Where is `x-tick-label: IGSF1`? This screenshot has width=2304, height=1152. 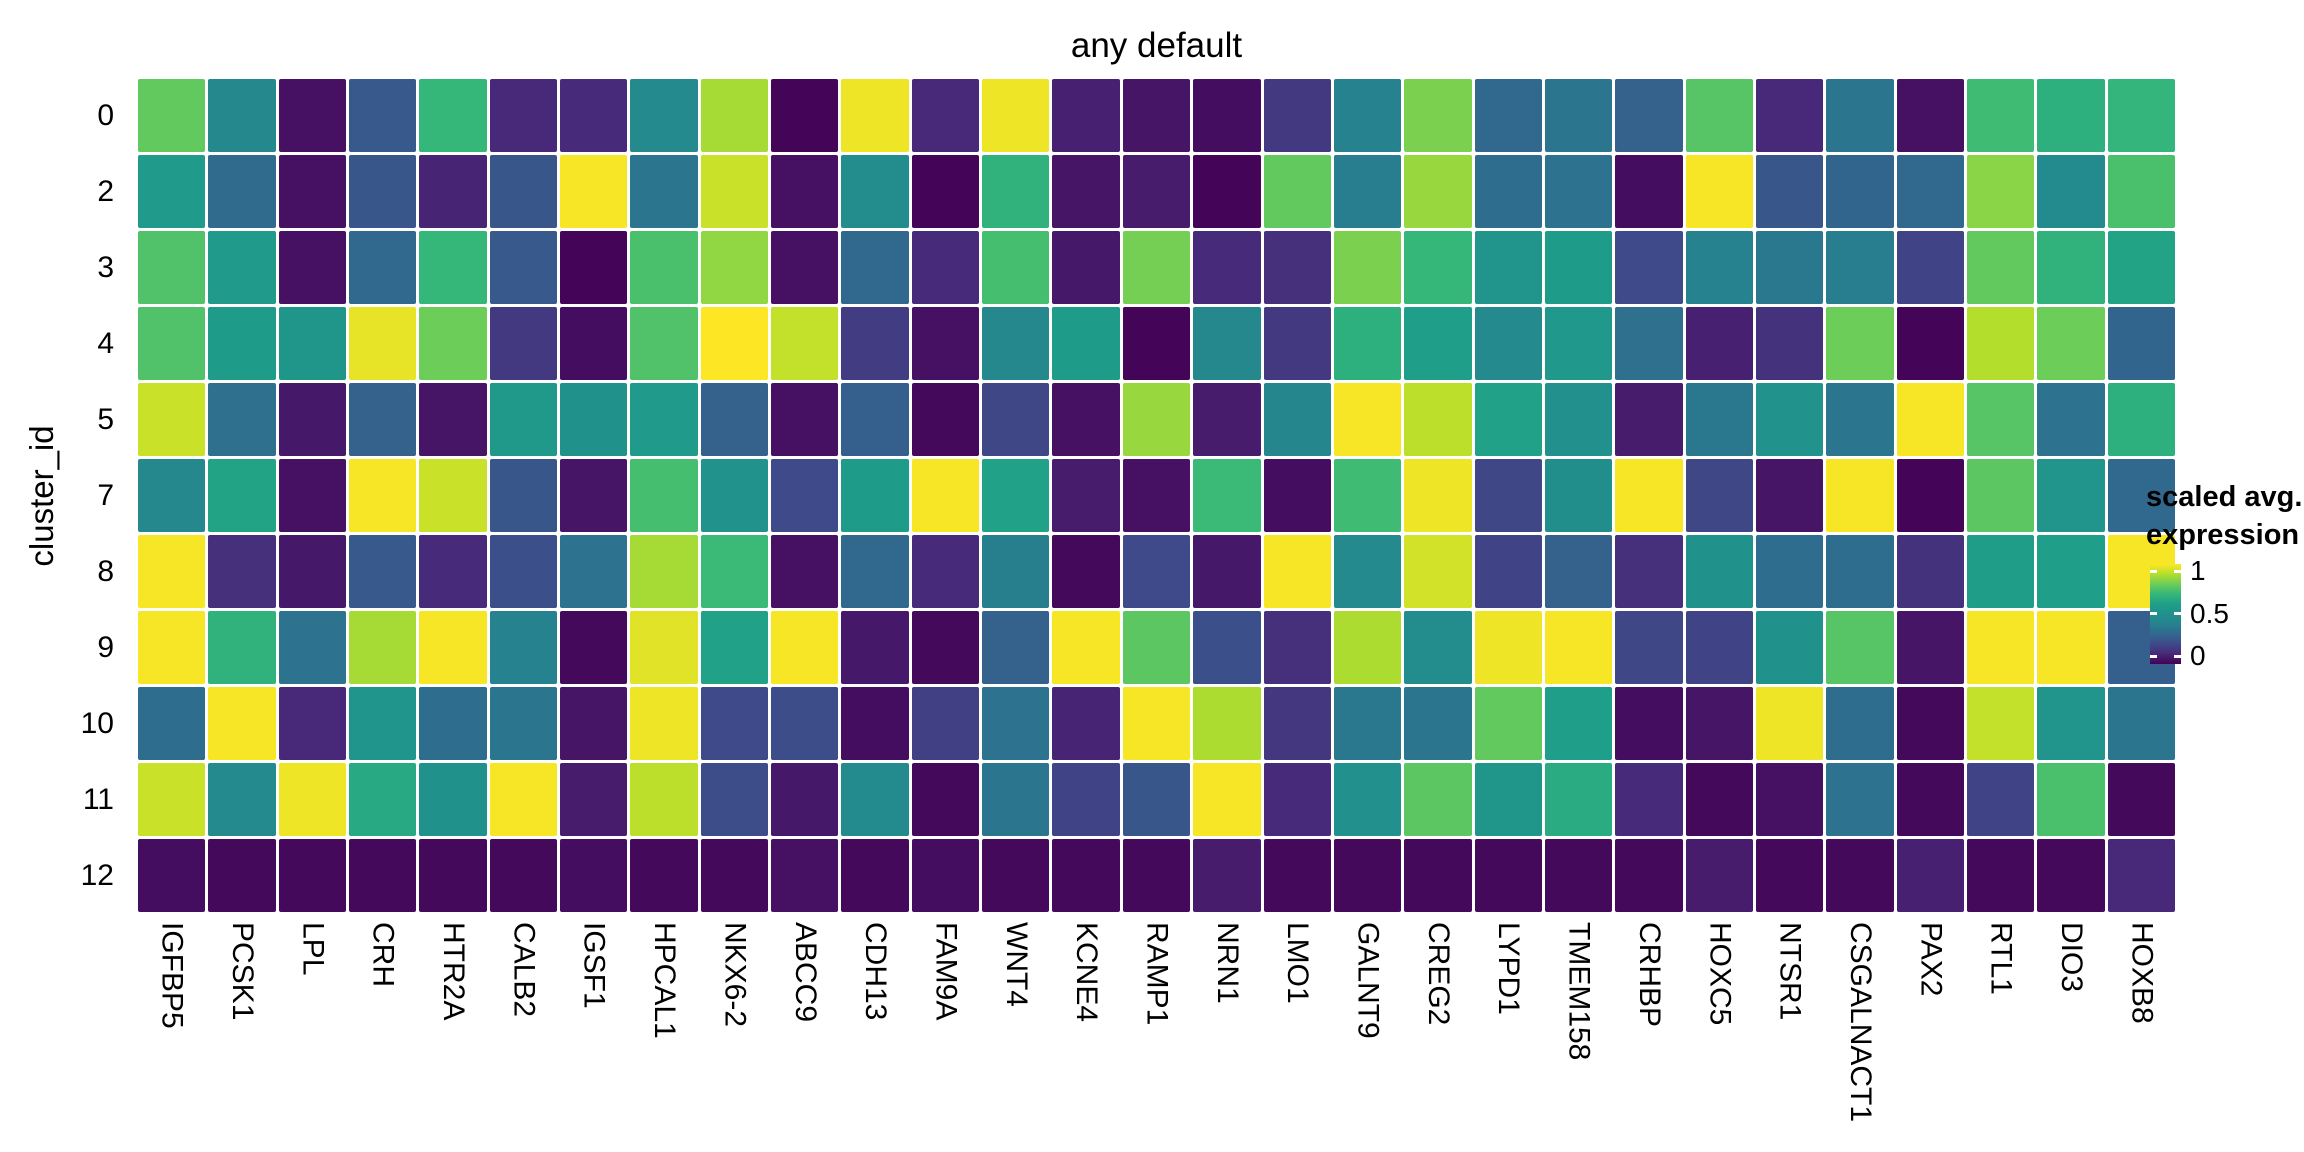
x-tick-label: IGSF1 is located at coordinates (594, 965).